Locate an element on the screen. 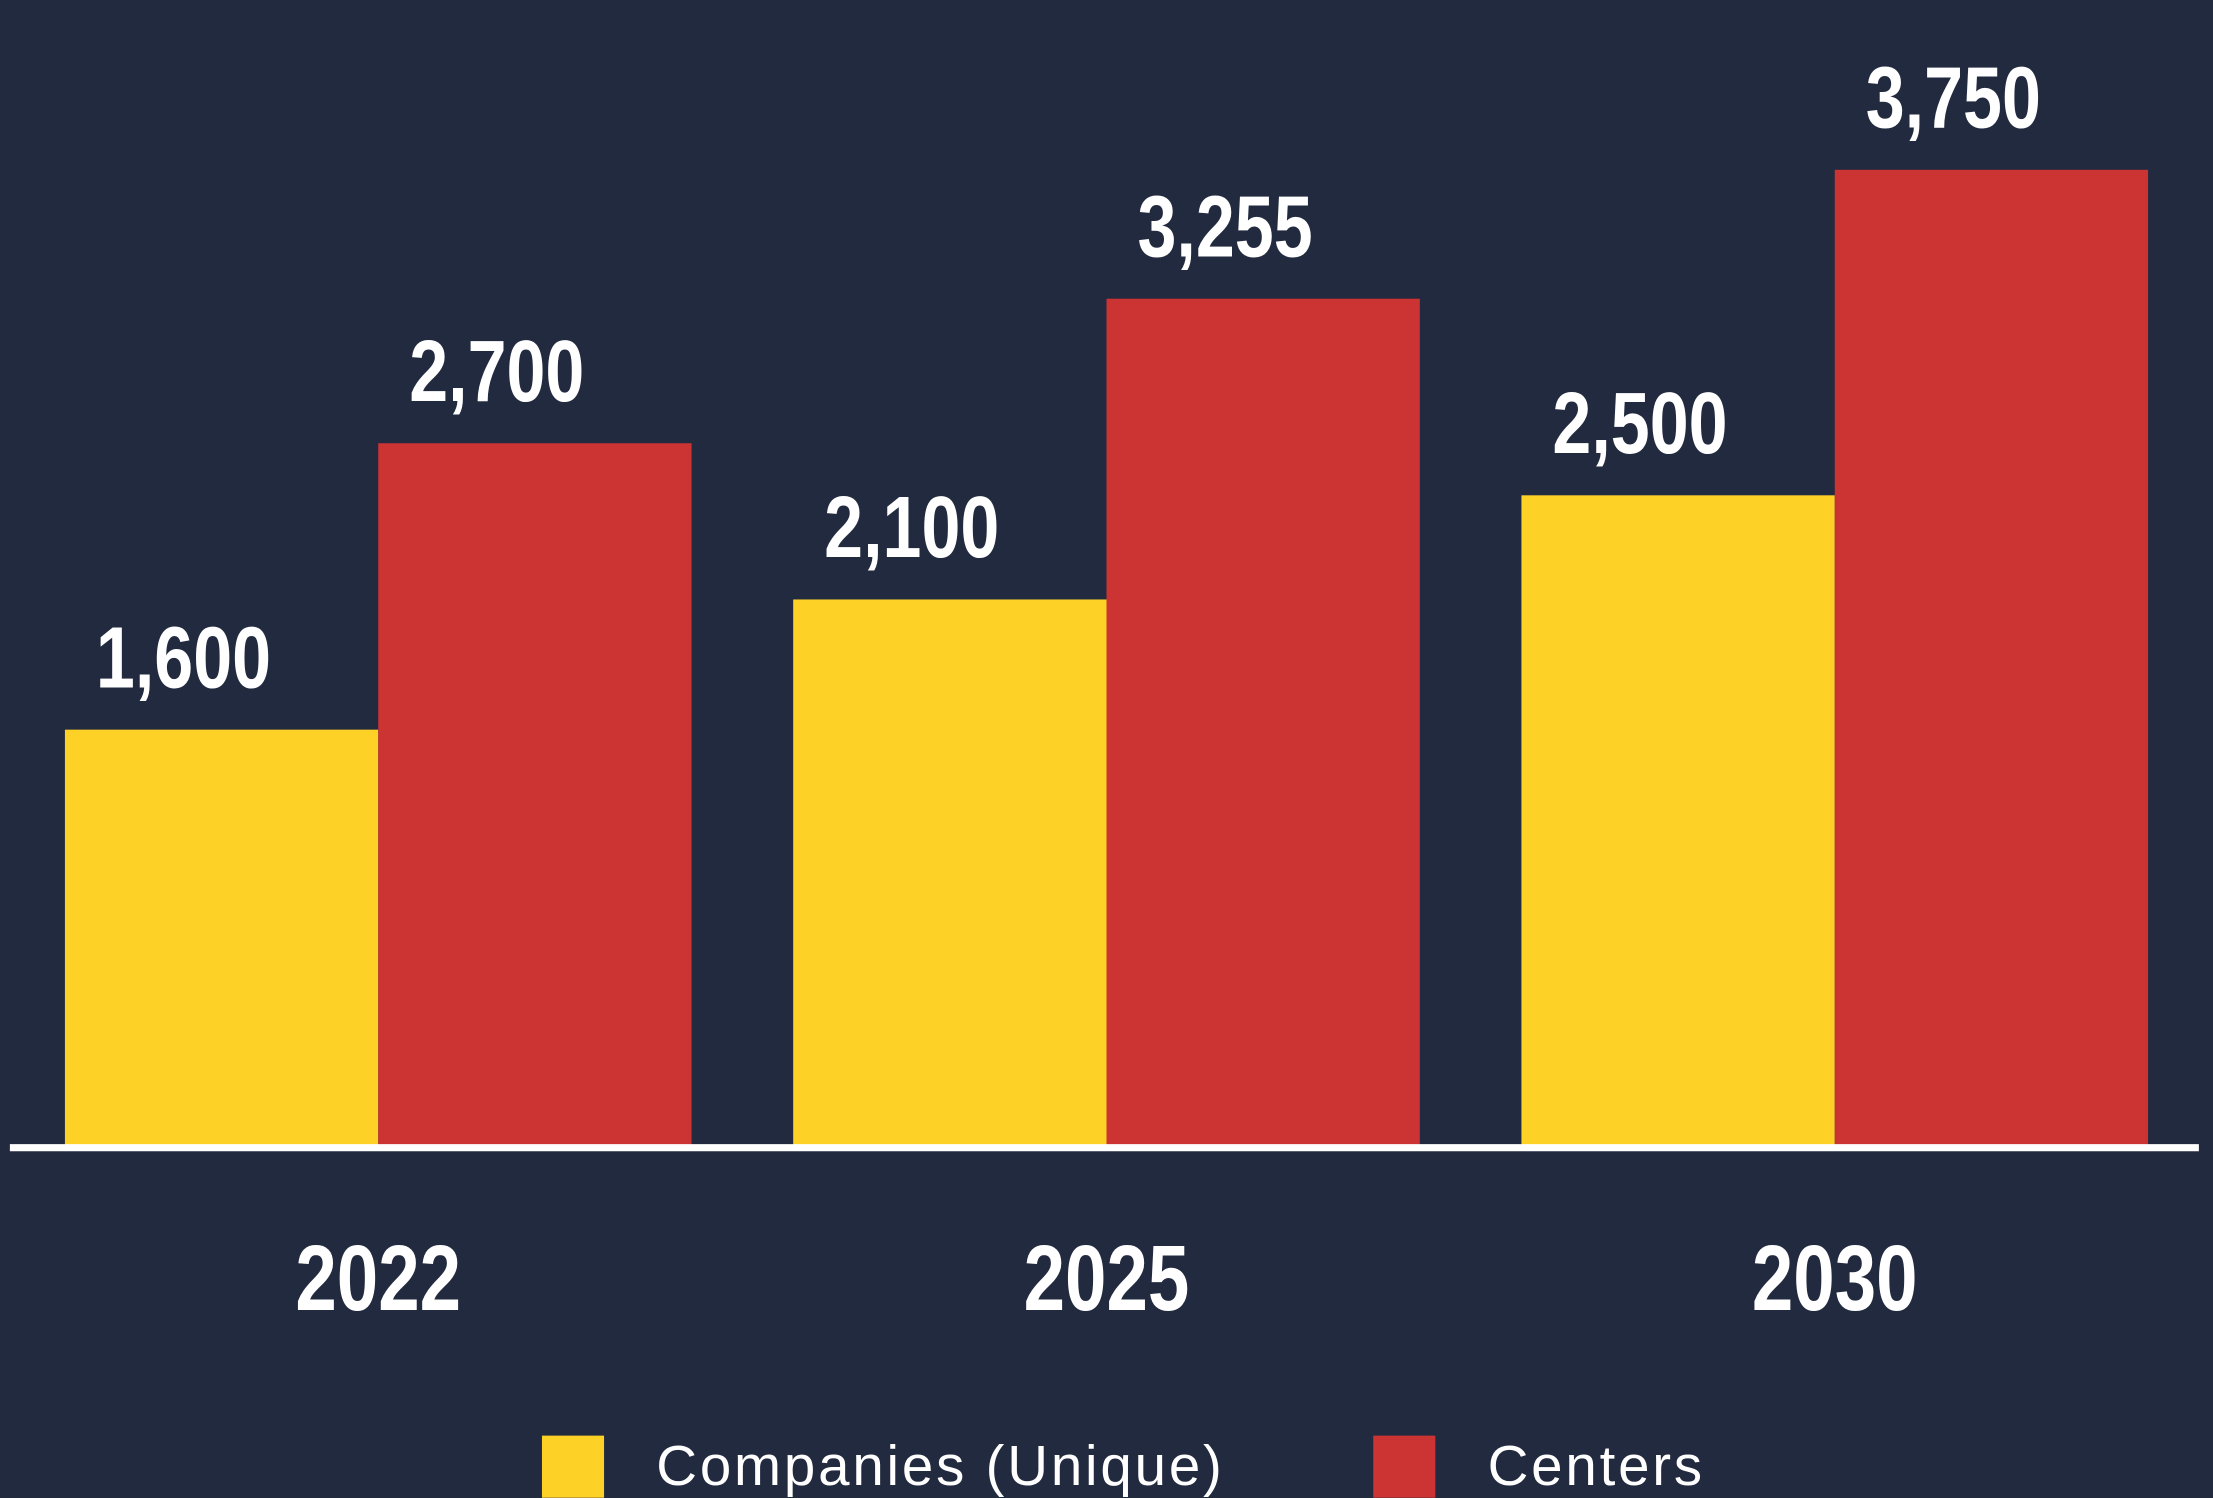 The width and height of the screenshot is (2213, 1498). x-tick-label: 2025 is located at coordinates (1107, 1278).